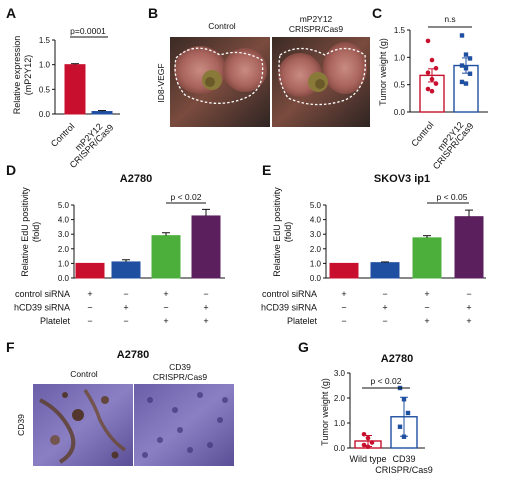  I want to click on panel-c-ylabel: Tumor weight (g), so click(383, 72).